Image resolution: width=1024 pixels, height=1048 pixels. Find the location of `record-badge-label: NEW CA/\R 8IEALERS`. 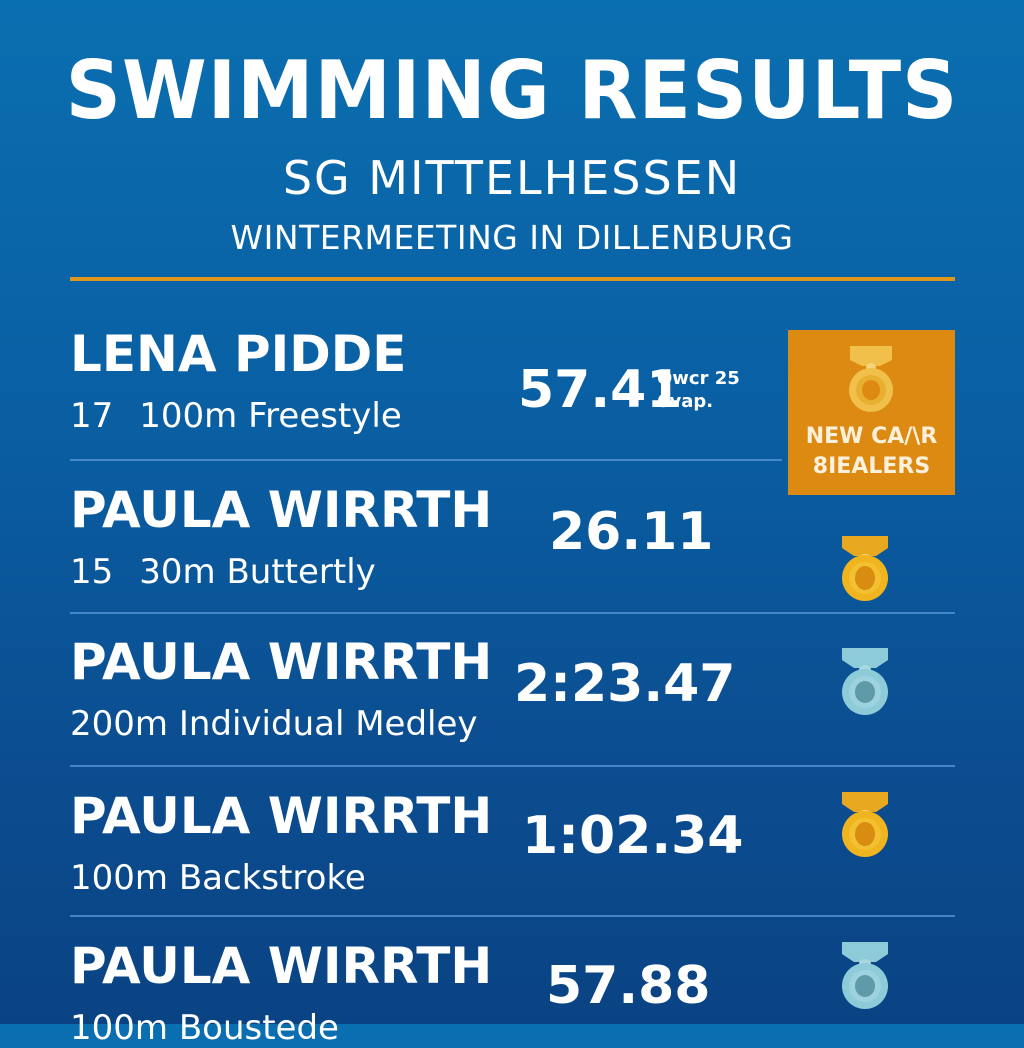

record-badge-label: NEW CA/\R 8IEALERS is located at coordinates (871, 451).